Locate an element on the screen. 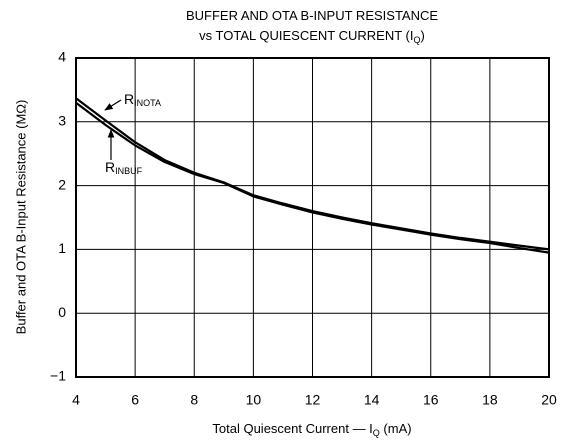  text-part: vs TOTAL QUIESCENT CURRENT (I is located at coordinates (306, 35).